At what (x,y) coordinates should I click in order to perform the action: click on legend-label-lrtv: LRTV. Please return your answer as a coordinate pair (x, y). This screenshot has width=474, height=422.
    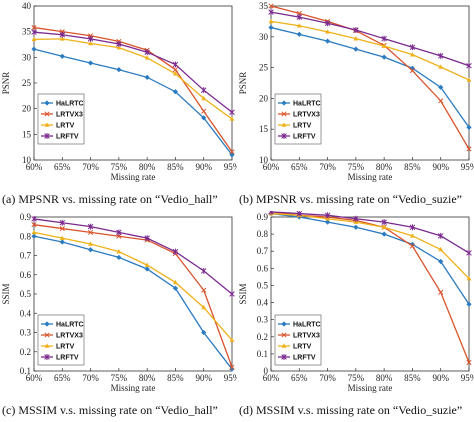
    Looking at the image, I should click on (302, 347).